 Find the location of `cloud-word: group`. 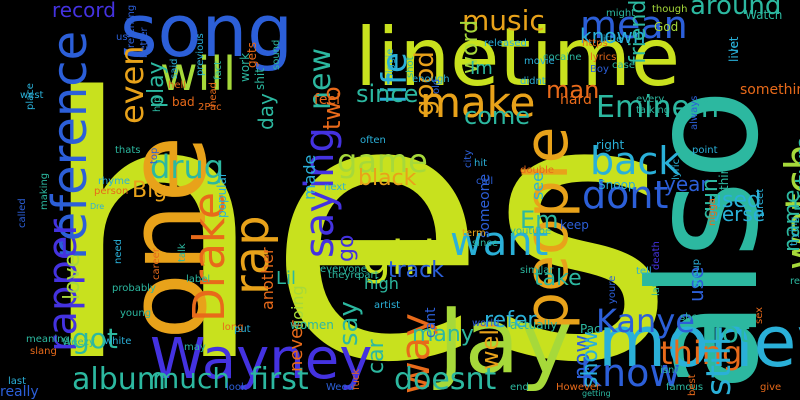

cloud-word: group is located at coordinates (696, 273).